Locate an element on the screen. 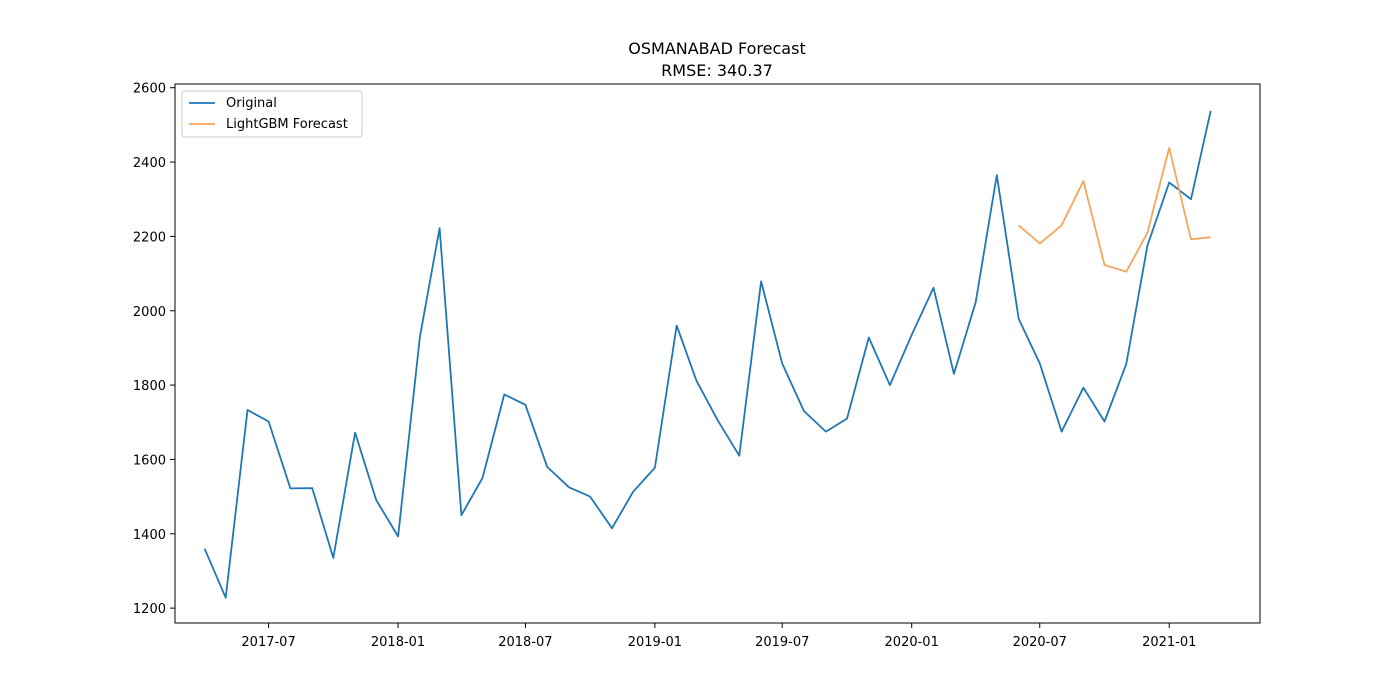 This screenshot has width=1400, height=700. y-tick-label: 2200 is located at coordinates (149, 237).